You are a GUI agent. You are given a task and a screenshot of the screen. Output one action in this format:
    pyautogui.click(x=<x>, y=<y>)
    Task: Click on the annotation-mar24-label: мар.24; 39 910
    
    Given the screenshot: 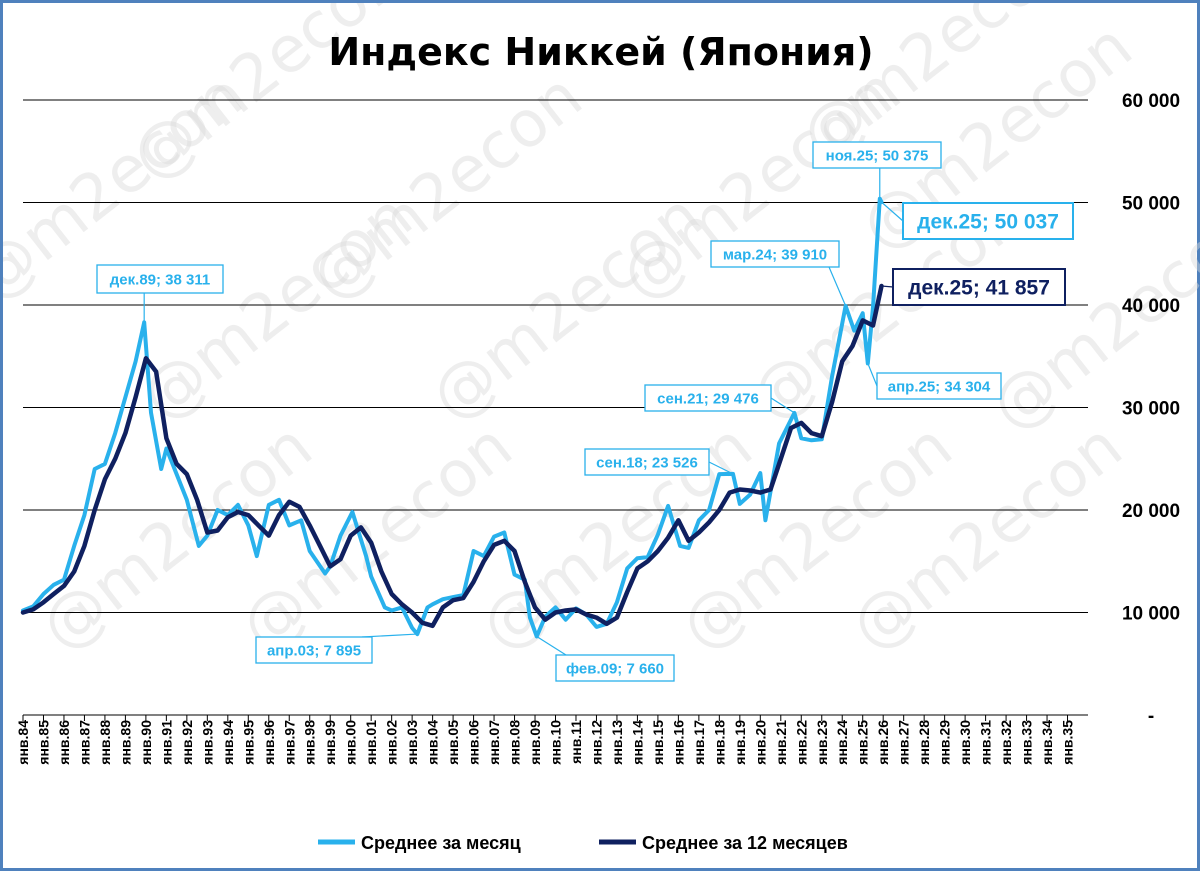 What is the action you would take?
    pyautogui.click(x=775, y=254)
    